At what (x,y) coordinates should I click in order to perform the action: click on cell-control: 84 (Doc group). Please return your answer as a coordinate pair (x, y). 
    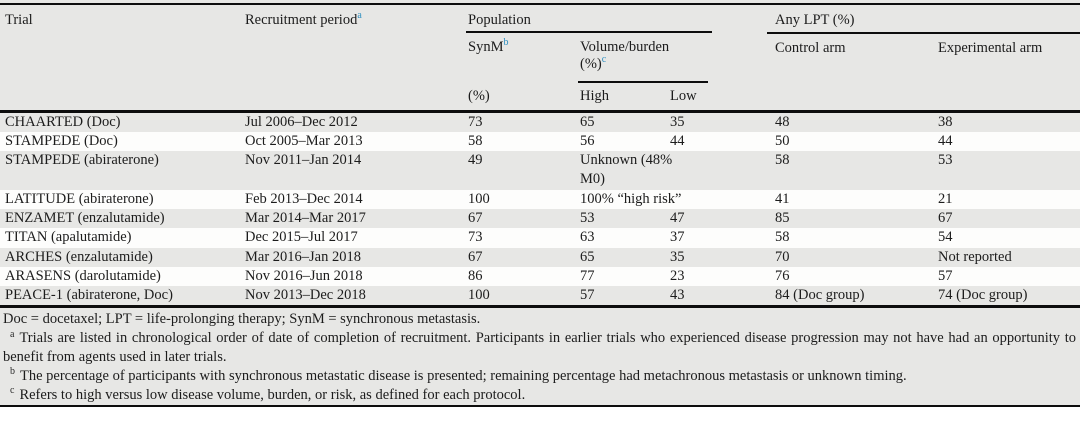
    Looking at the image, I should click on (820, 295).